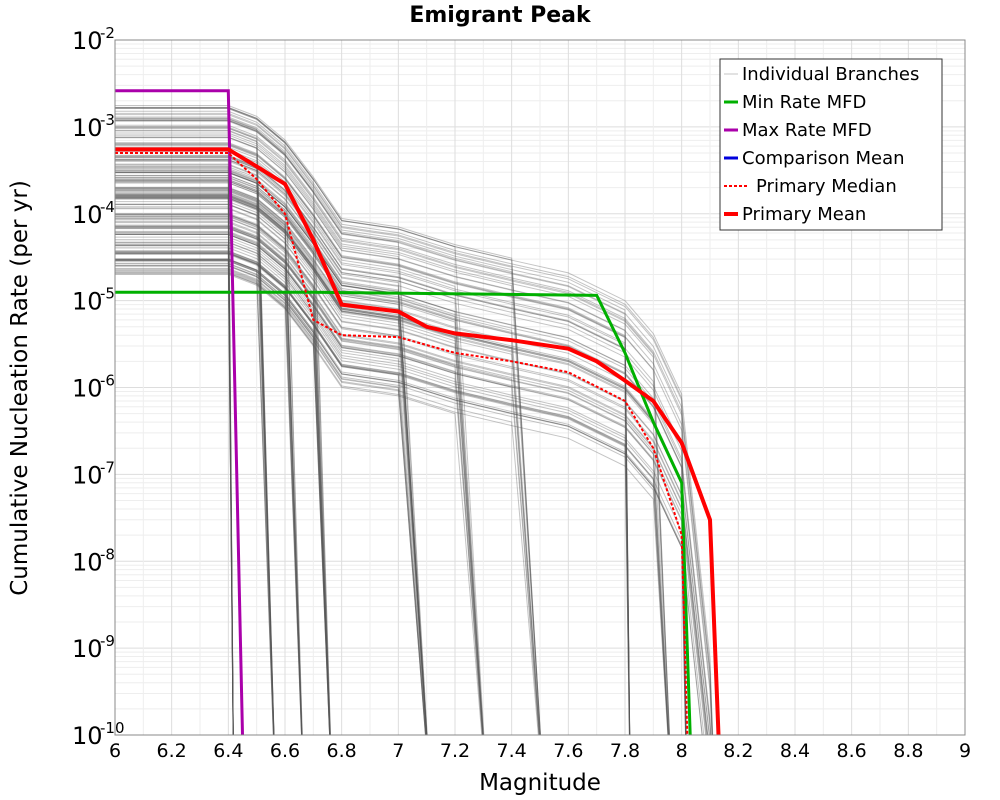  I want to click on y-tick-exponent: -3, so click(107, 120).